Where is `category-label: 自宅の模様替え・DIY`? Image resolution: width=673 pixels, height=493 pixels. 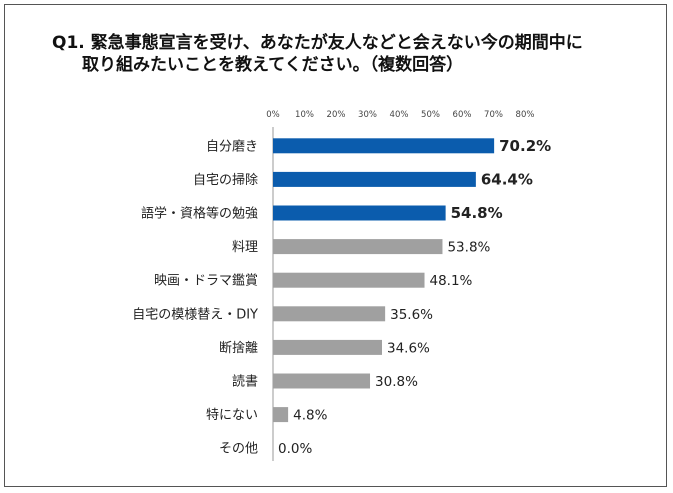 category-label: 自宅の模様替え・DIY is located at coordinates (195, 314).